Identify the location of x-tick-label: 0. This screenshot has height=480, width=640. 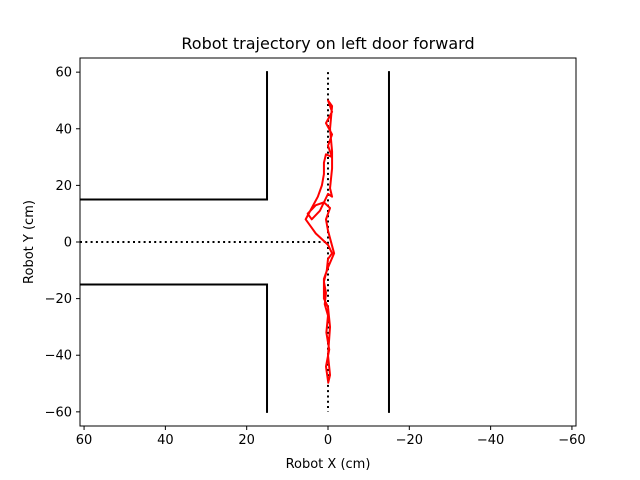
(328, 440).